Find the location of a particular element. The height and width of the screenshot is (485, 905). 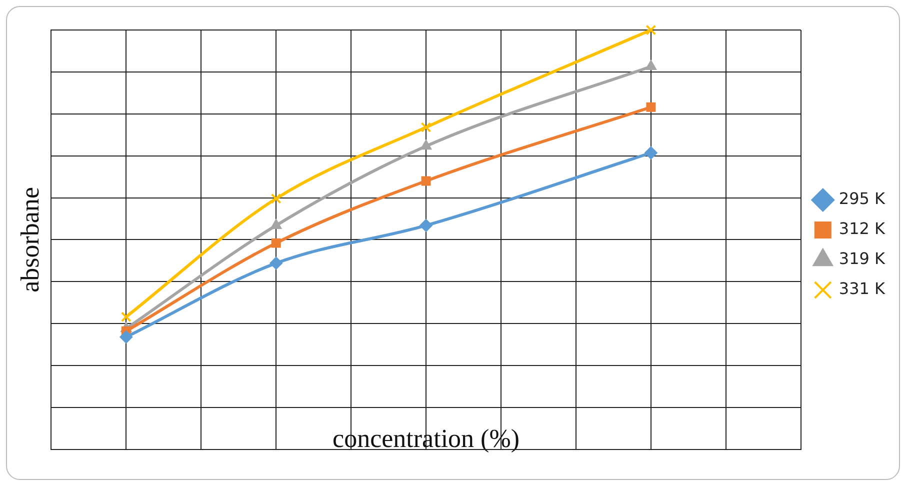

legend-label: 331 K is located at coordinates (862, 288).